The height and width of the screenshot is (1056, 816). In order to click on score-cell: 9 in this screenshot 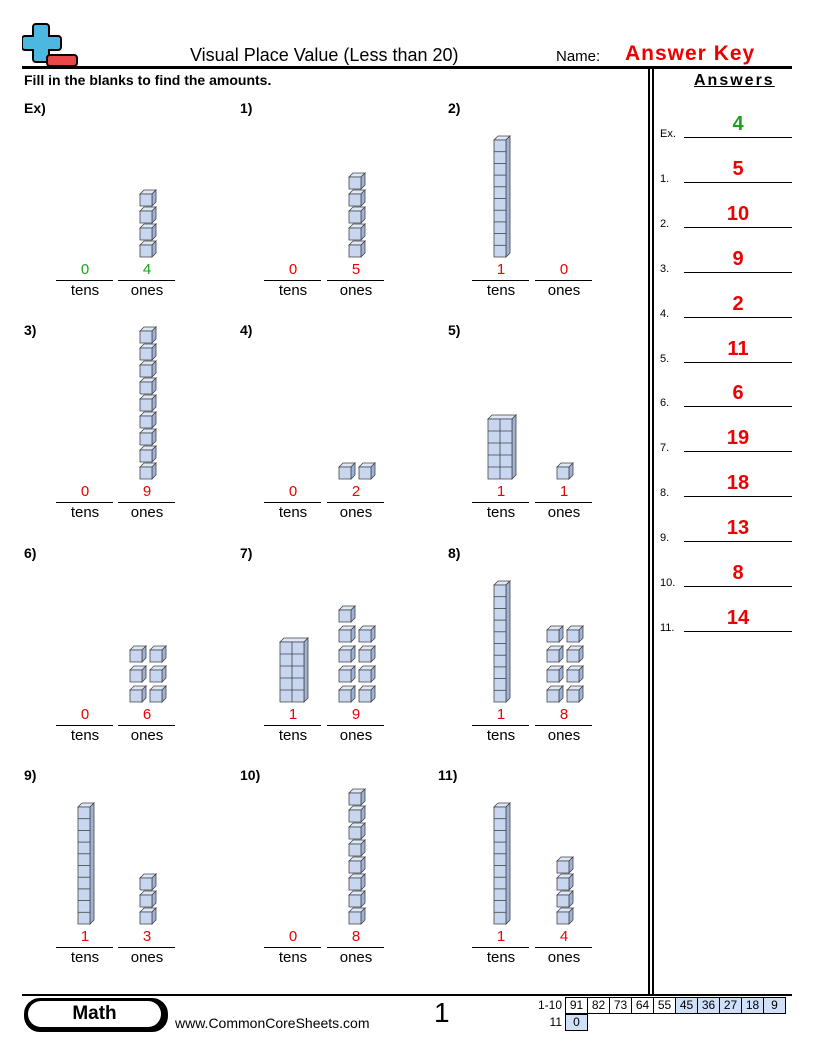, I will do `click(774, 1005)`.